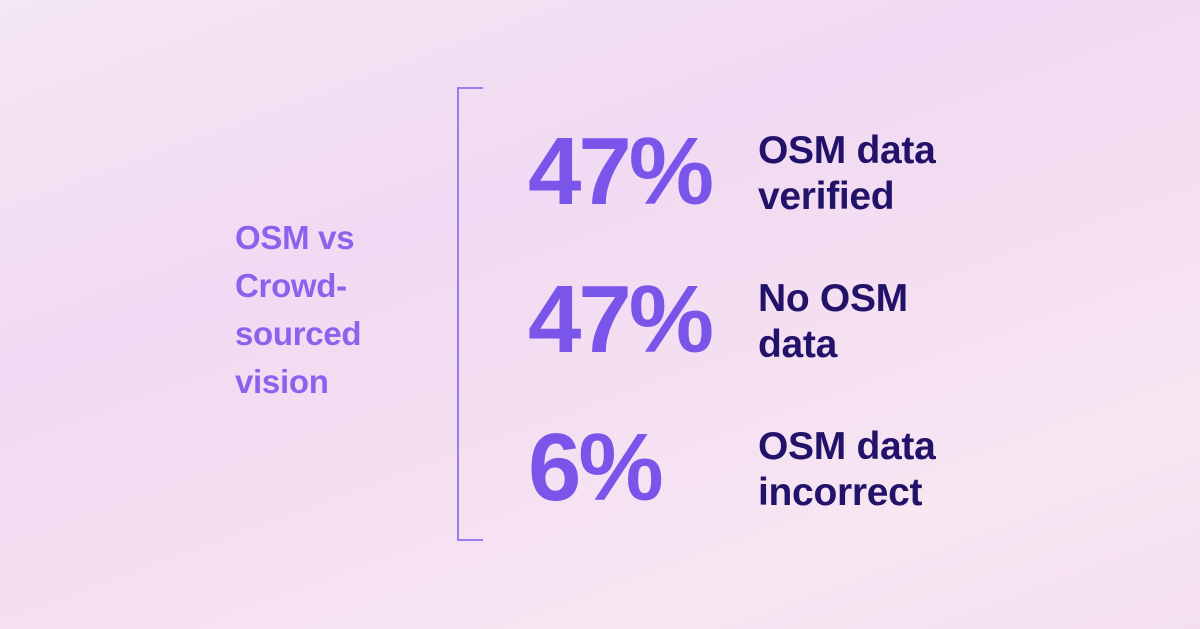  Describe the element at coordinates (833, 298) in the screenshot. I see `stat-description-line: No OSM` at that location.